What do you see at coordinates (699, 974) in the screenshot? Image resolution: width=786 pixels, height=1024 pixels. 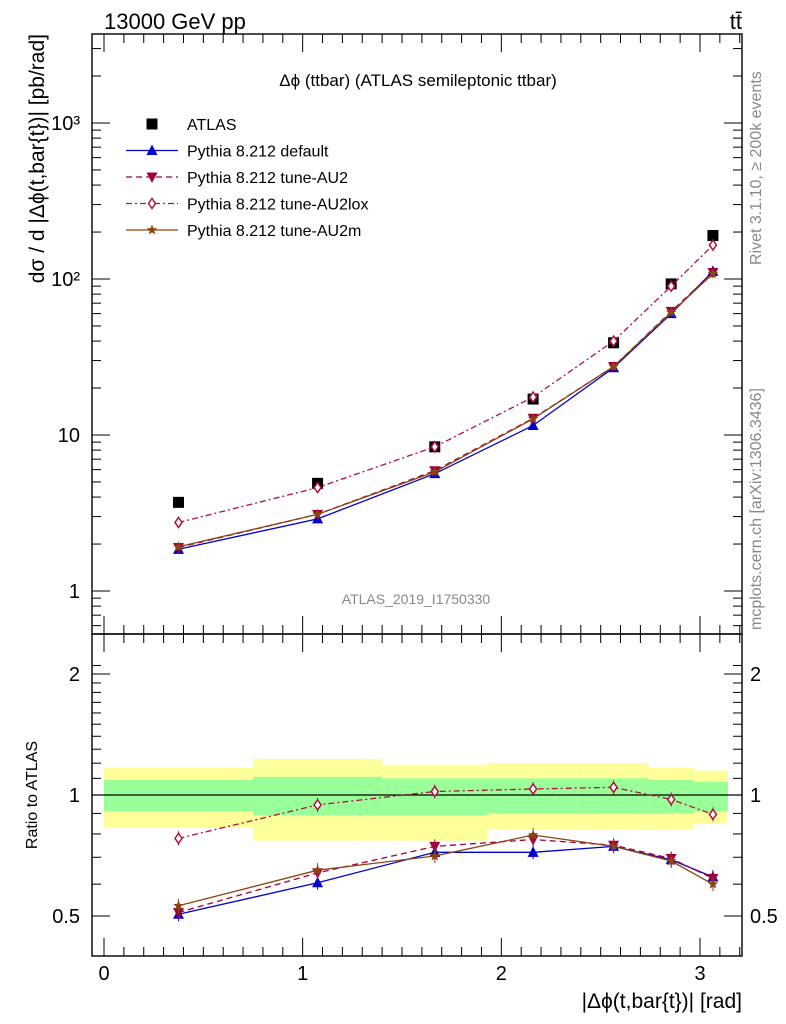 I see `x-tick-label: 3` at bounding box center [699, 974].